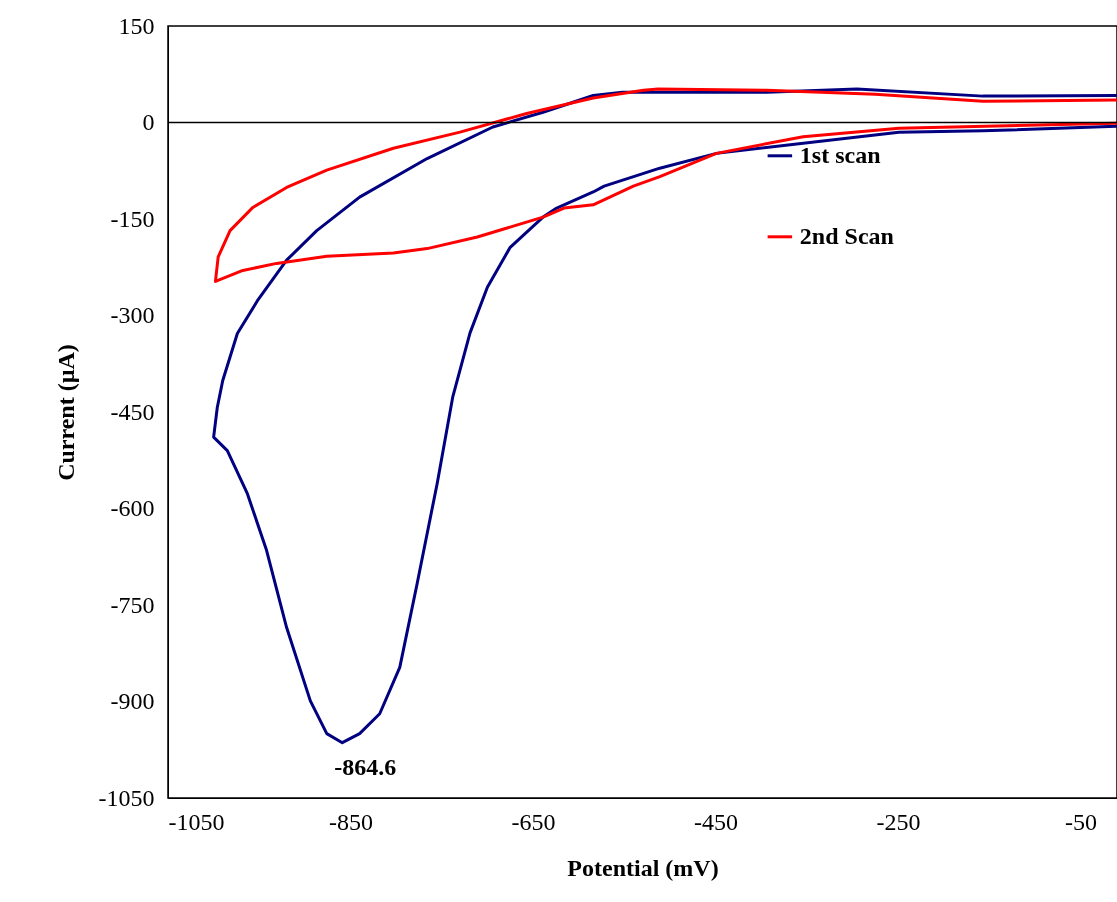 The image size is (1117, 902). I want to click on x-tick-label: -450, so click(716, 821).